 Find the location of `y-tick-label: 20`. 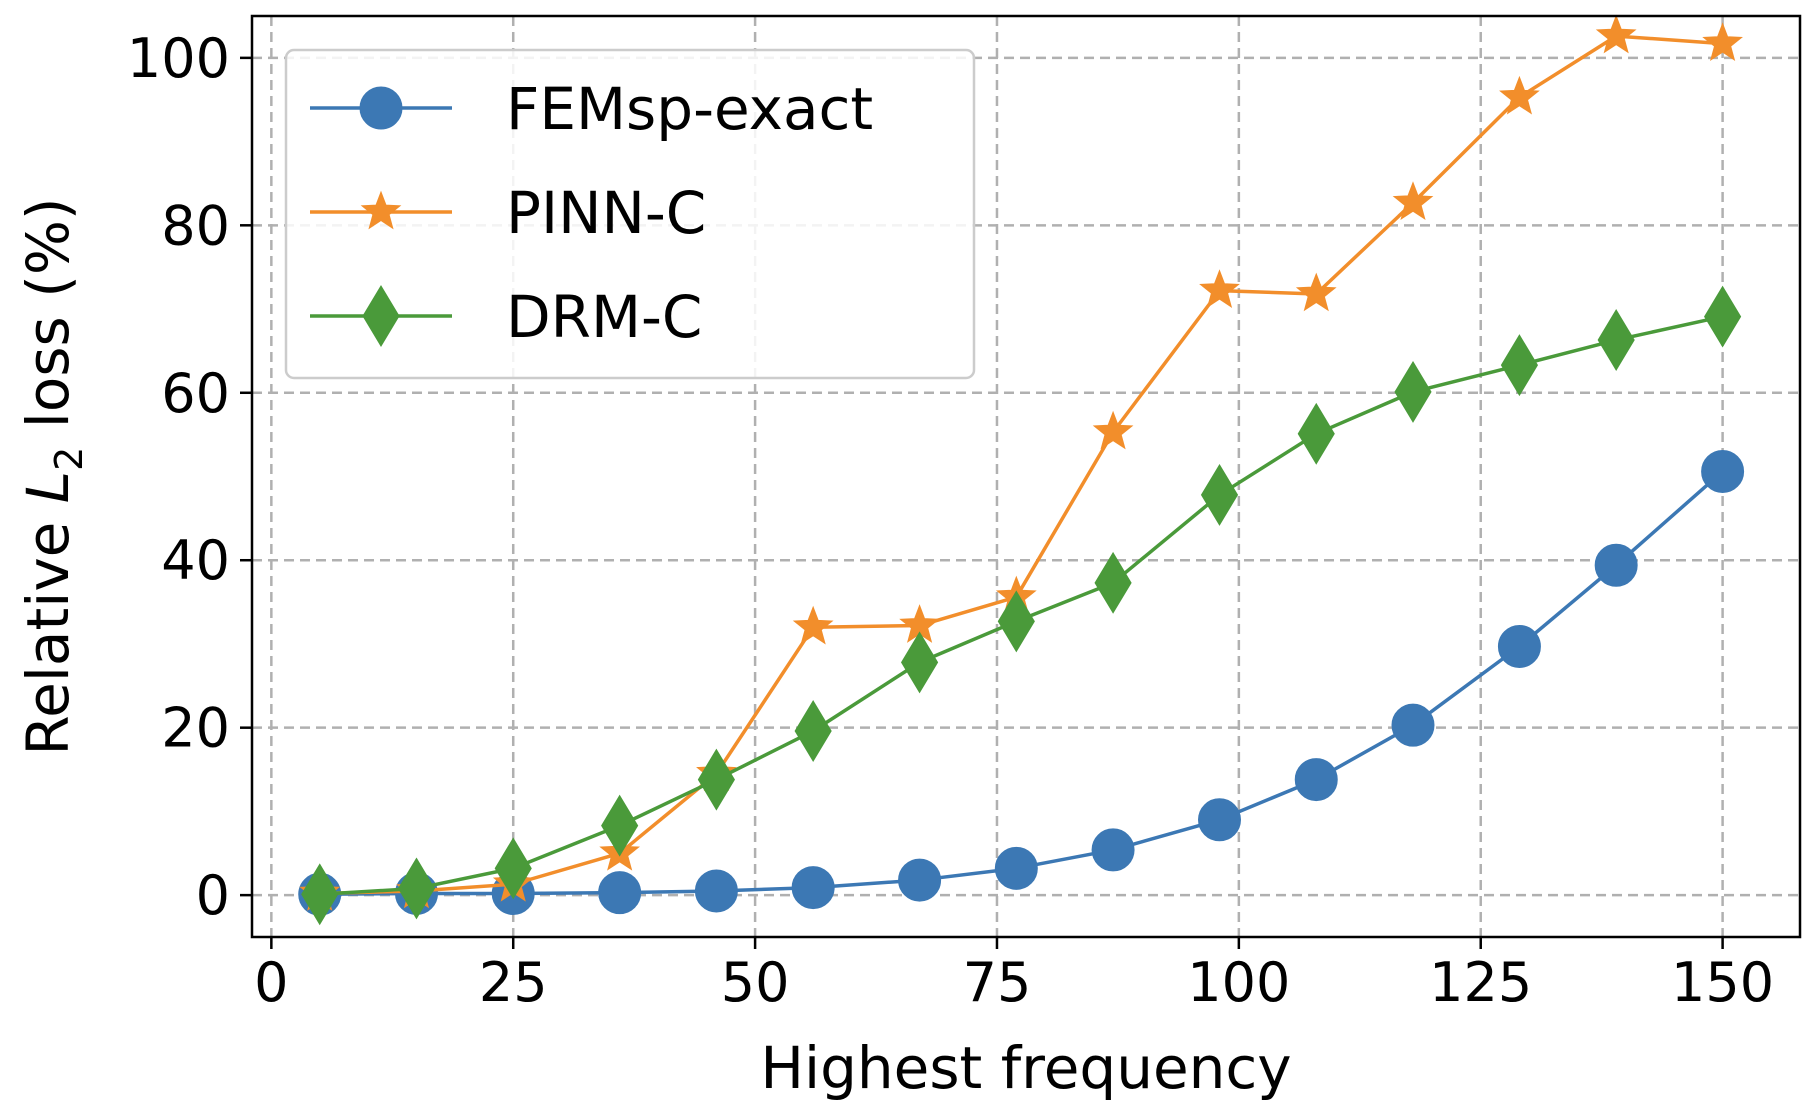

y-tick-label: 20 is located at coordinates (195, 728).